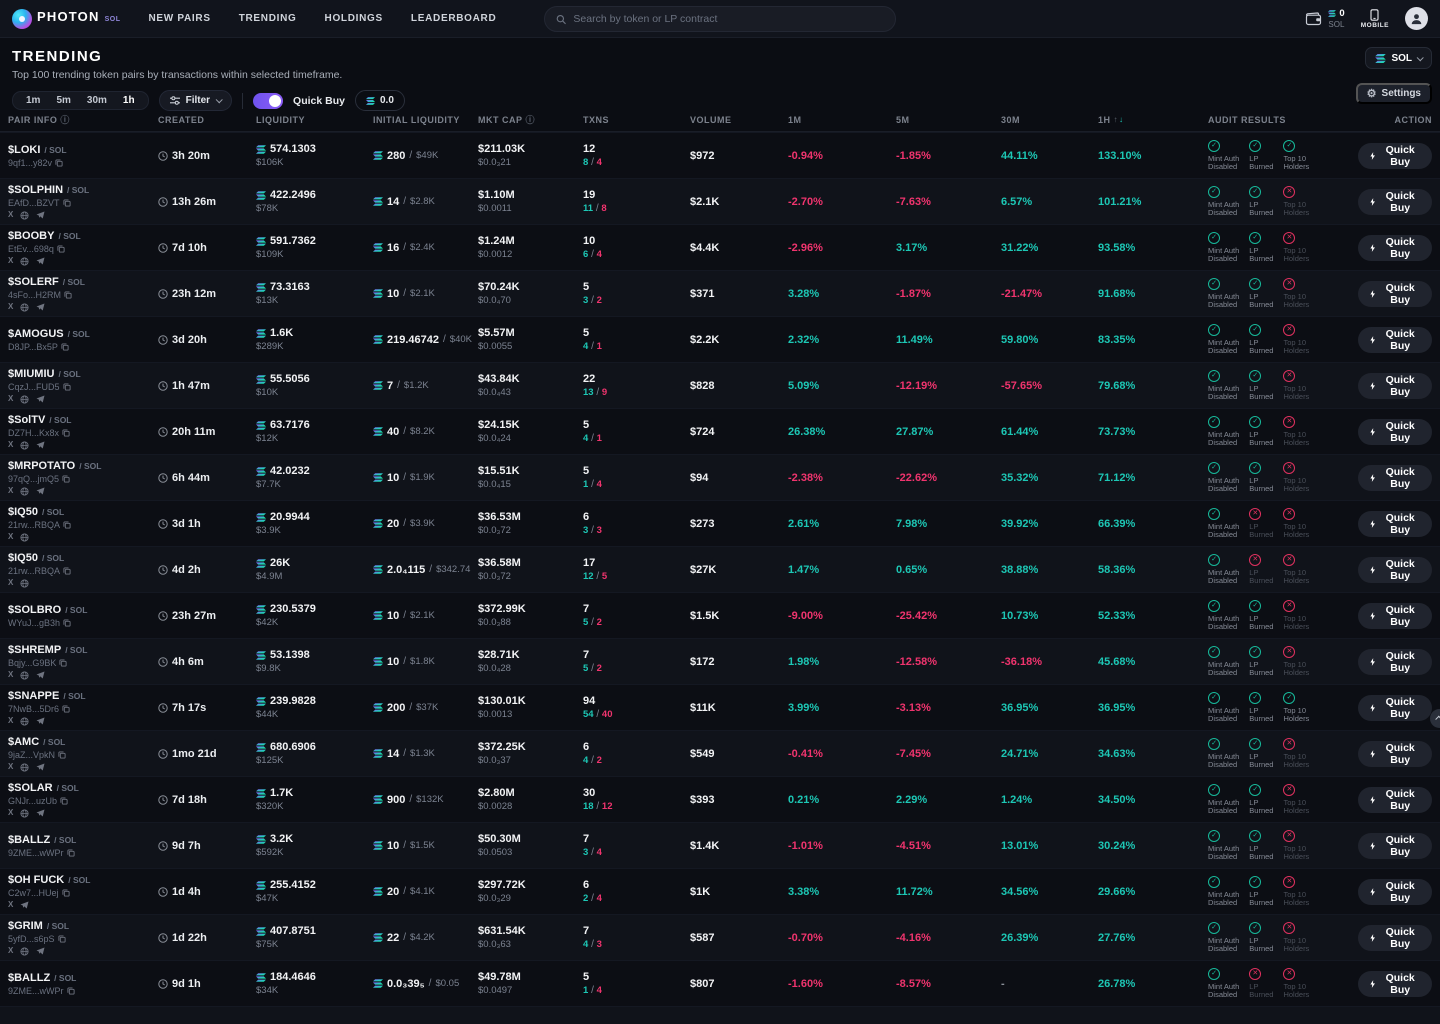 Image resolution: width=1440 pixels, height=1024 pixels. What do you see at coordinates (39, 120) in the screenshot?
I see `col-pair-info: PAIR INFO ⓘ` at bounding box center [39, 120].